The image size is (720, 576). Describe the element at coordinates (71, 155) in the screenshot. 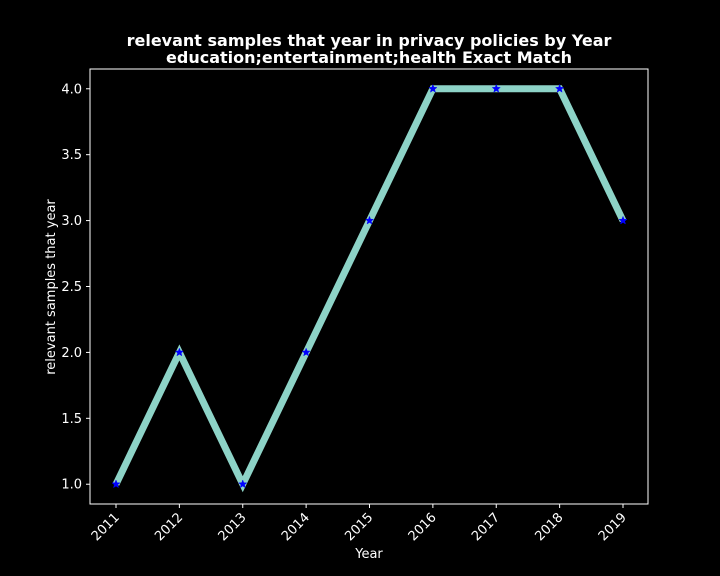

I see `y-tick-label: 3.5` at that location.